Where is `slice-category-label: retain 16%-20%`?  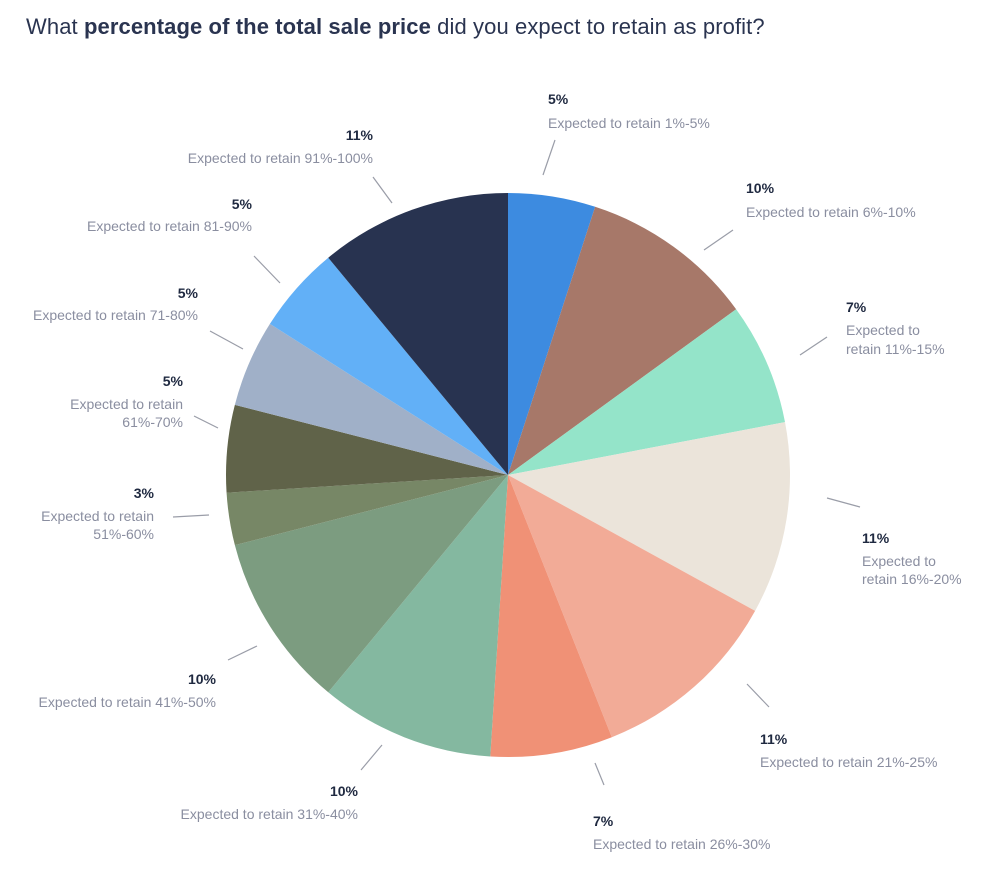
slice-category-label: retain 16%-20% is located at coordinates (912, 579).